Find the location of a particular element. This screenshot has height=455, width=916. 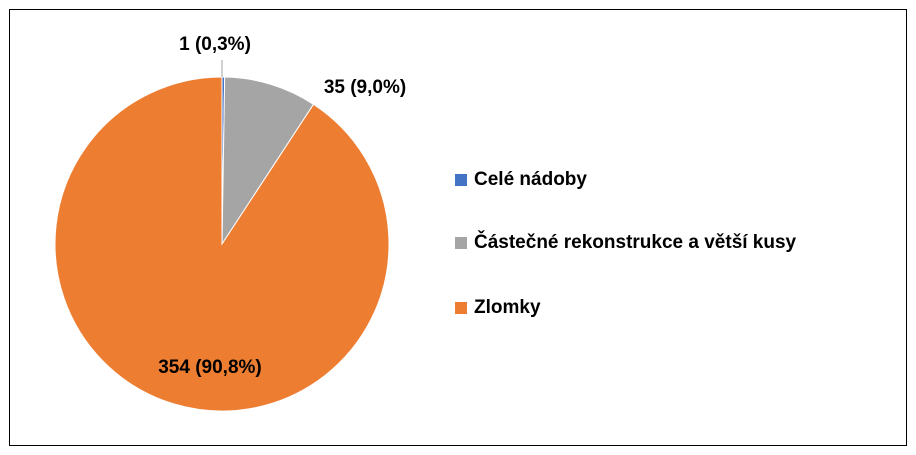

data-label: 1 (0,3%) is located at coordinates (215, 44).